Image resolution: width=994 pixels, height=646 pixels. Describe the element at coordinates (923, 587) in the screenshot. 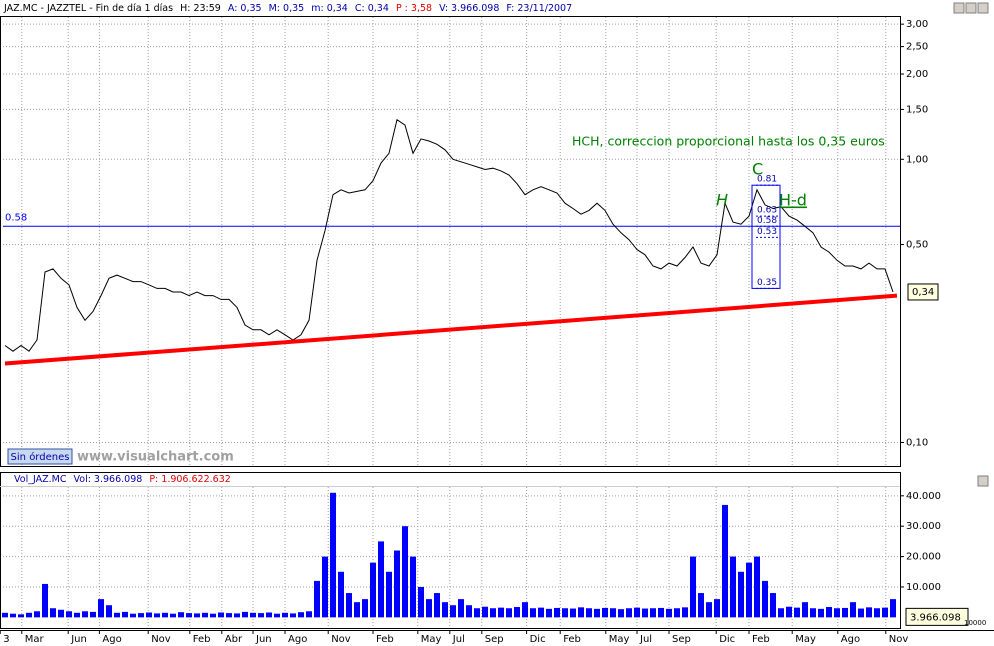

I see `y-tick-label: 10.000` at that location.